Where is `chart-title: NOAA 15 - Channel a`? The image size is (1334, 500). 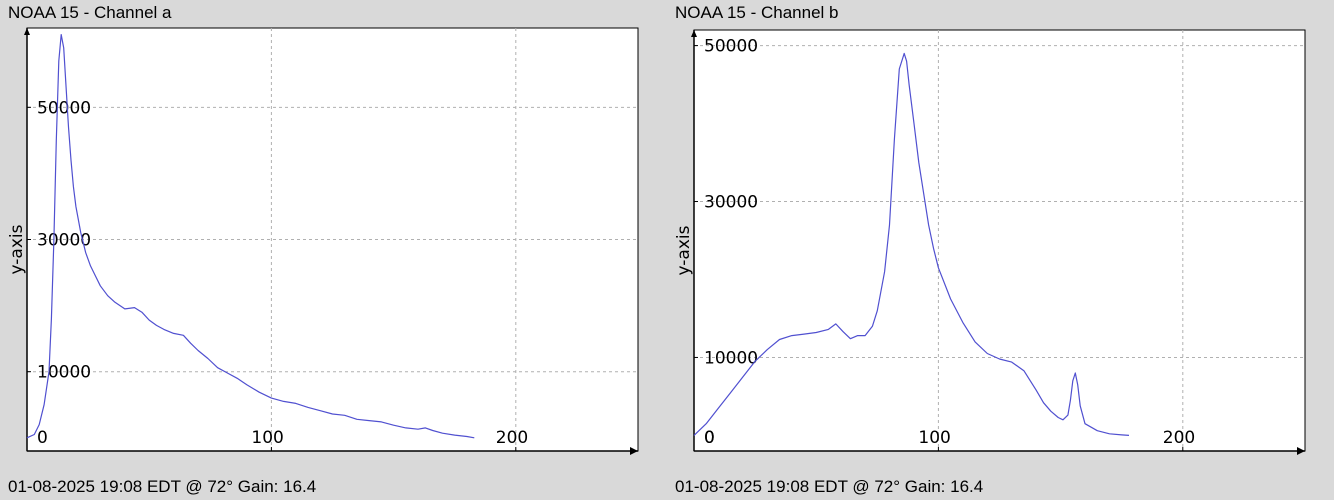 chart-title: NOAA 15 - Channel a is located at coordinates (90, 12).